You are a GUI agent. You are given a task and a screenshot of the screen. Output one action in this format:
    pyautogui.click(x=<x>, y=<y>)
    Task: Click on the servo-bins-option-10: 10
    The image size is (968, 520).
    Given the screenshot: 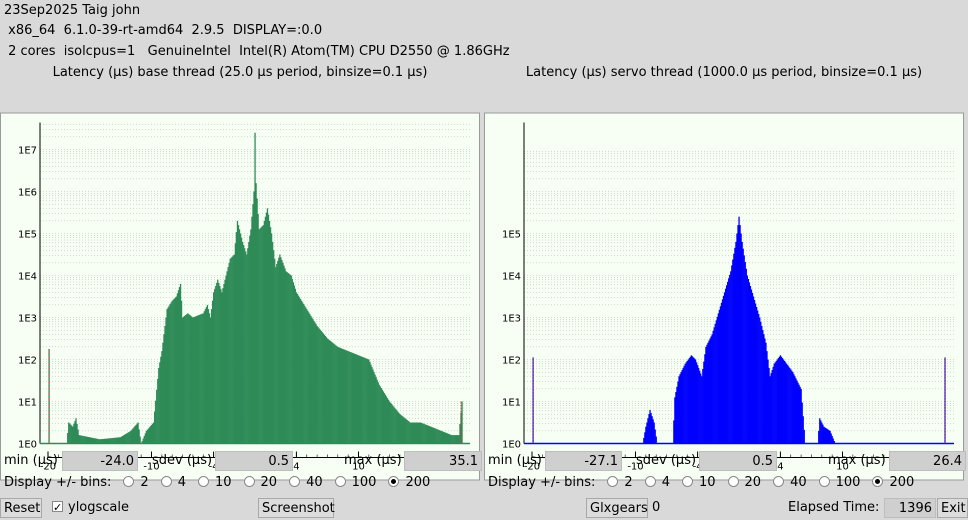 What is the action you would take?
    pyautogui.click(x=707, y=482)
    